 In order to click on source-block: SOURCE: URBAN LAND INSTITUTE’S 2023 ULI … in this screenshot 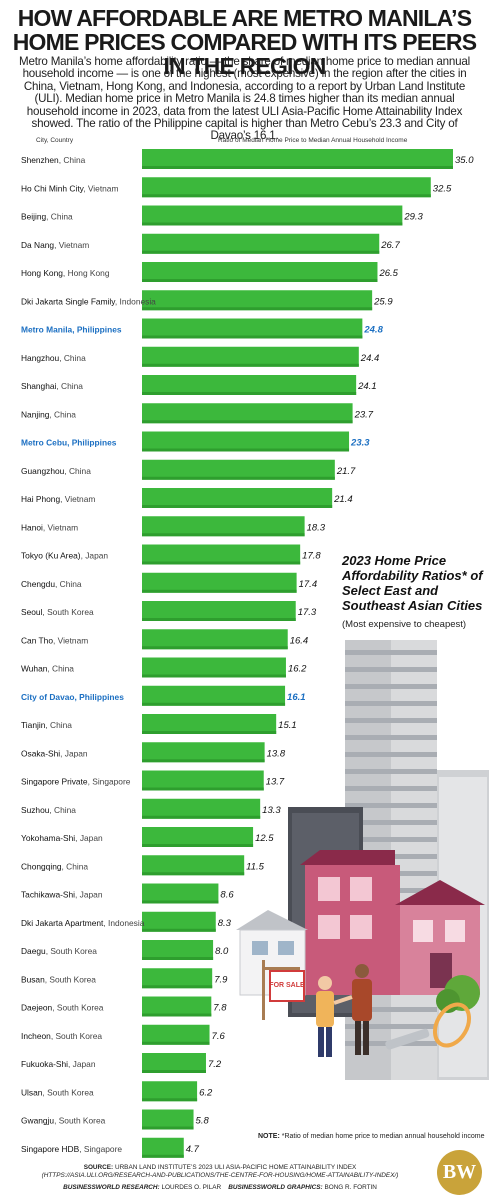, I will do `click(220, 1172)`.